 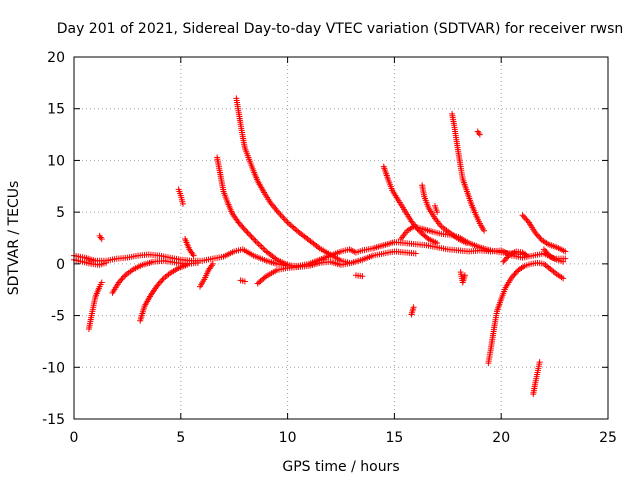 I want to click on x-tick-label: 5, so click(x=180, y=438).